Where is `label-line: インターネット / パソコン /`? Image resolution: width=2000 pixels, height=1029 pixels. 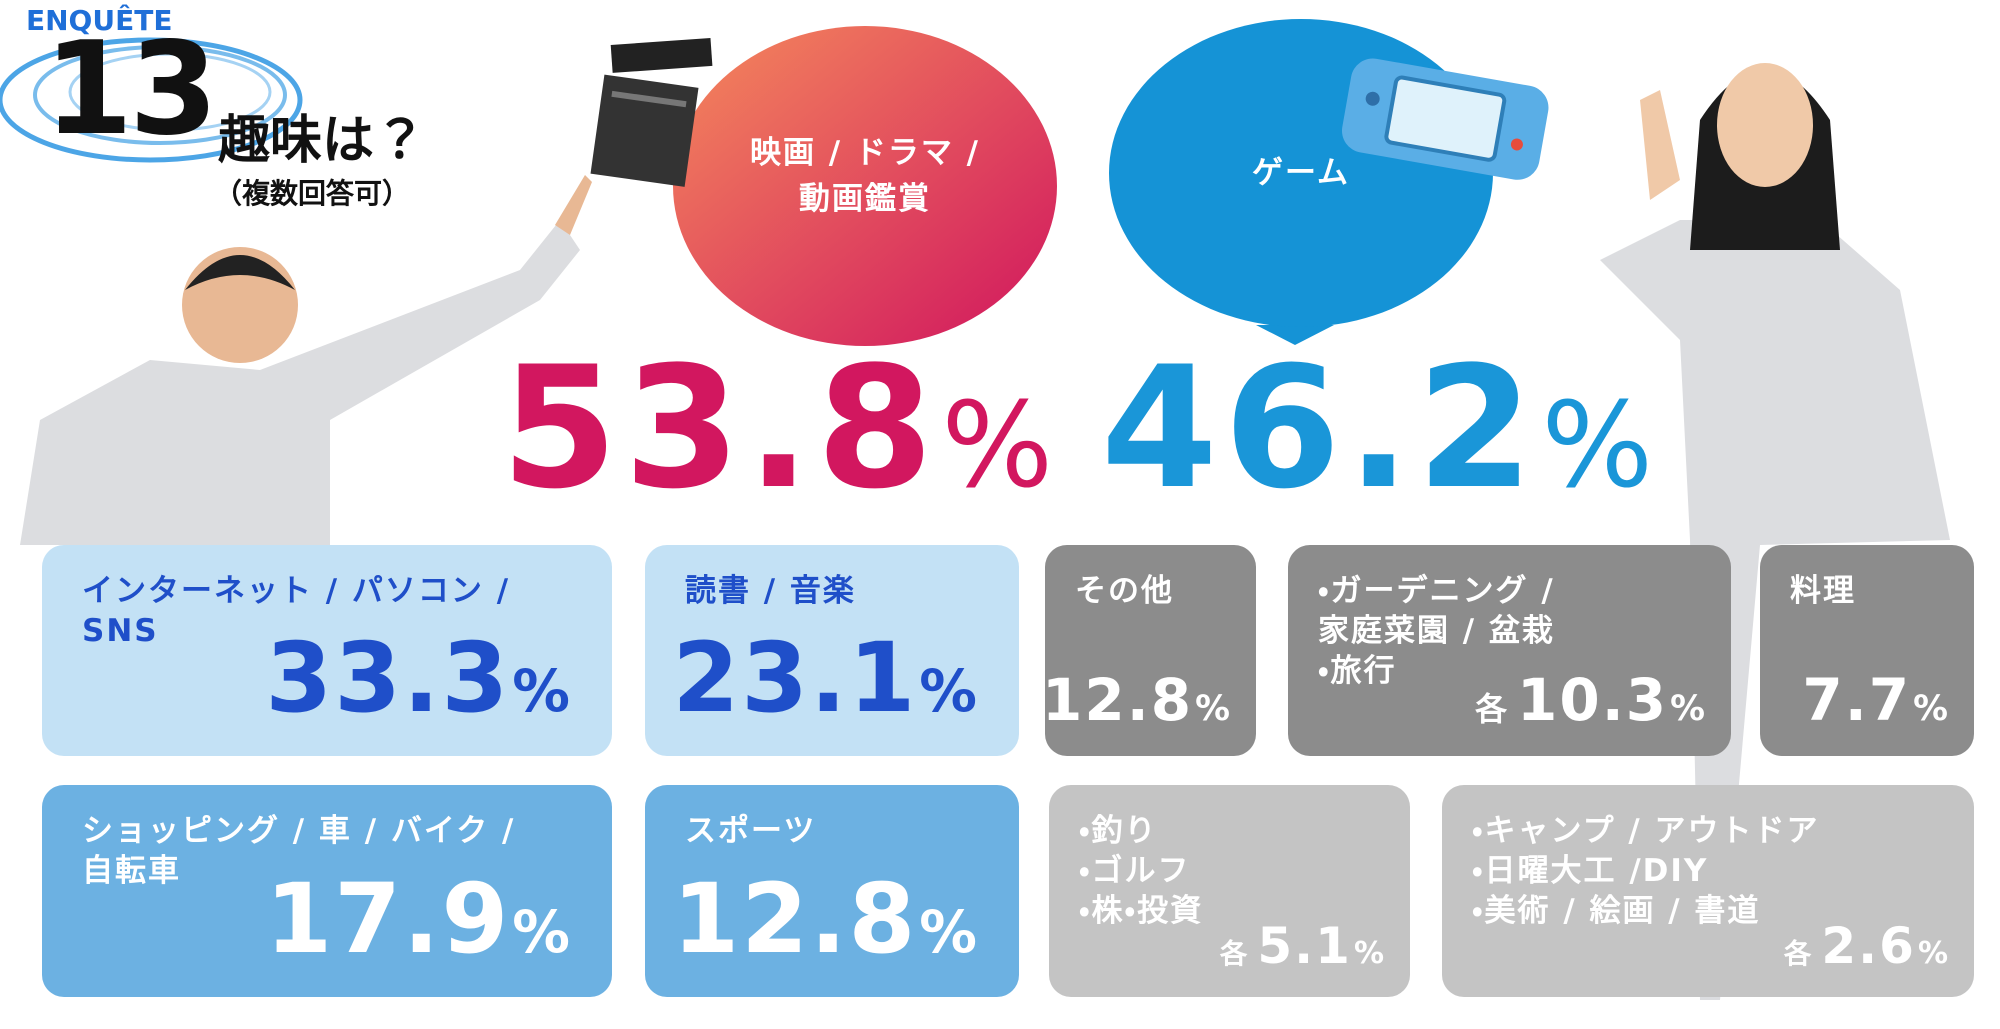 label-line: インターネット / パソコン / is located at coordinates (296, 591).